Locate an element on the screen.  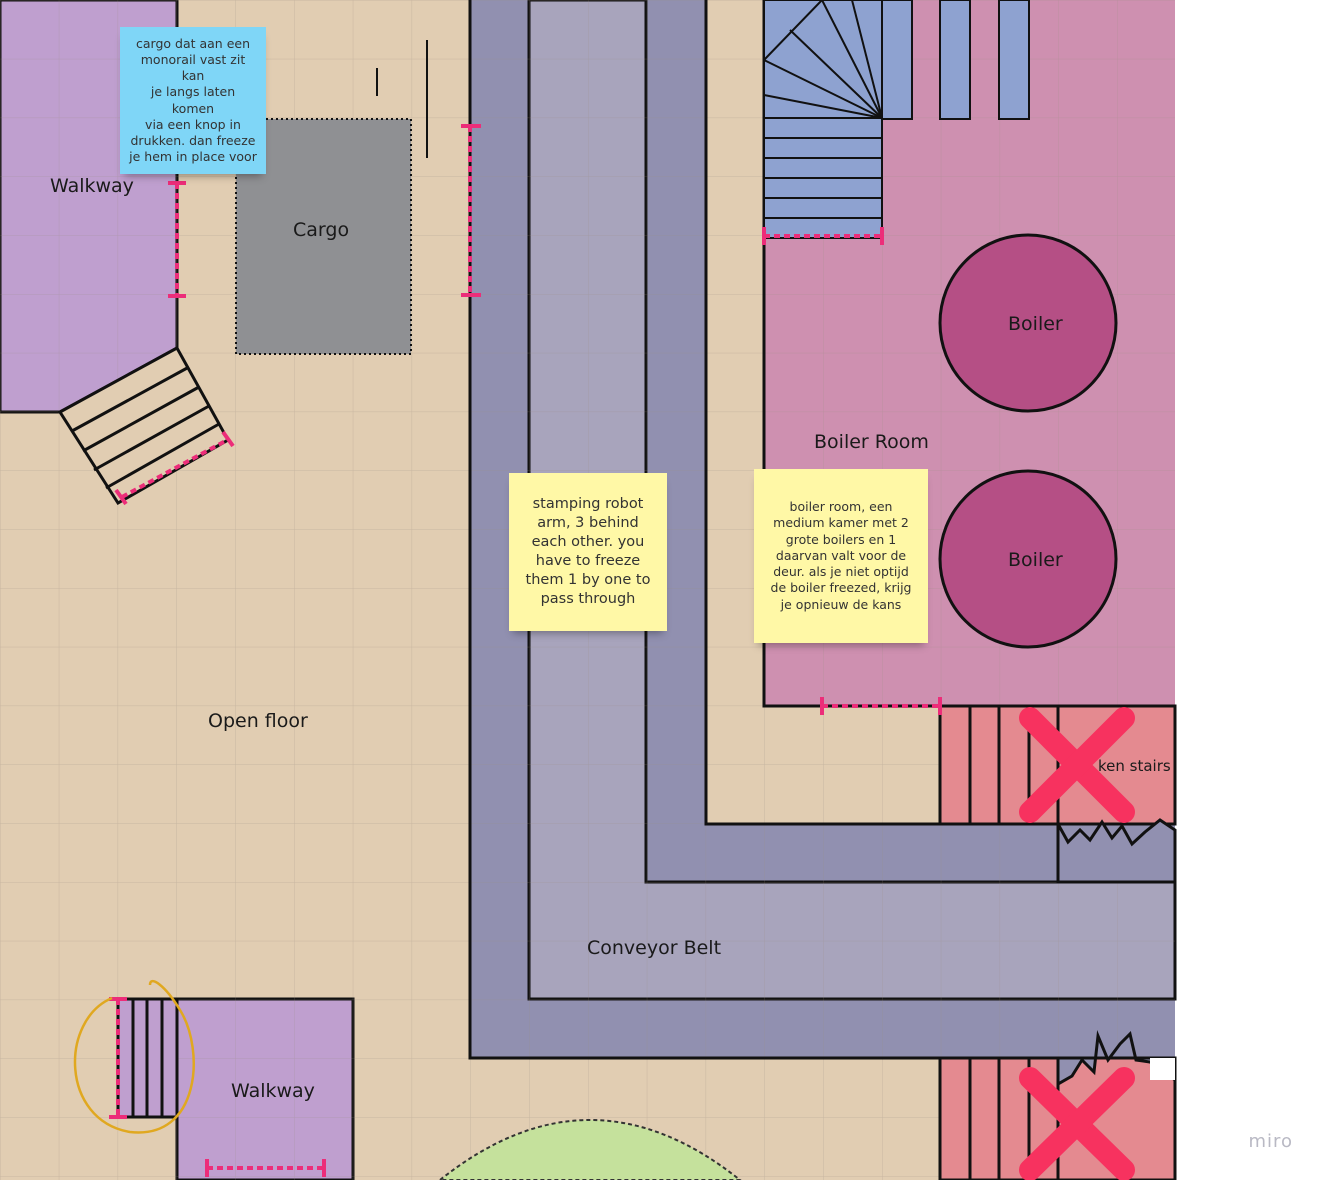
green-zone is located at coordinates (590, 1150).